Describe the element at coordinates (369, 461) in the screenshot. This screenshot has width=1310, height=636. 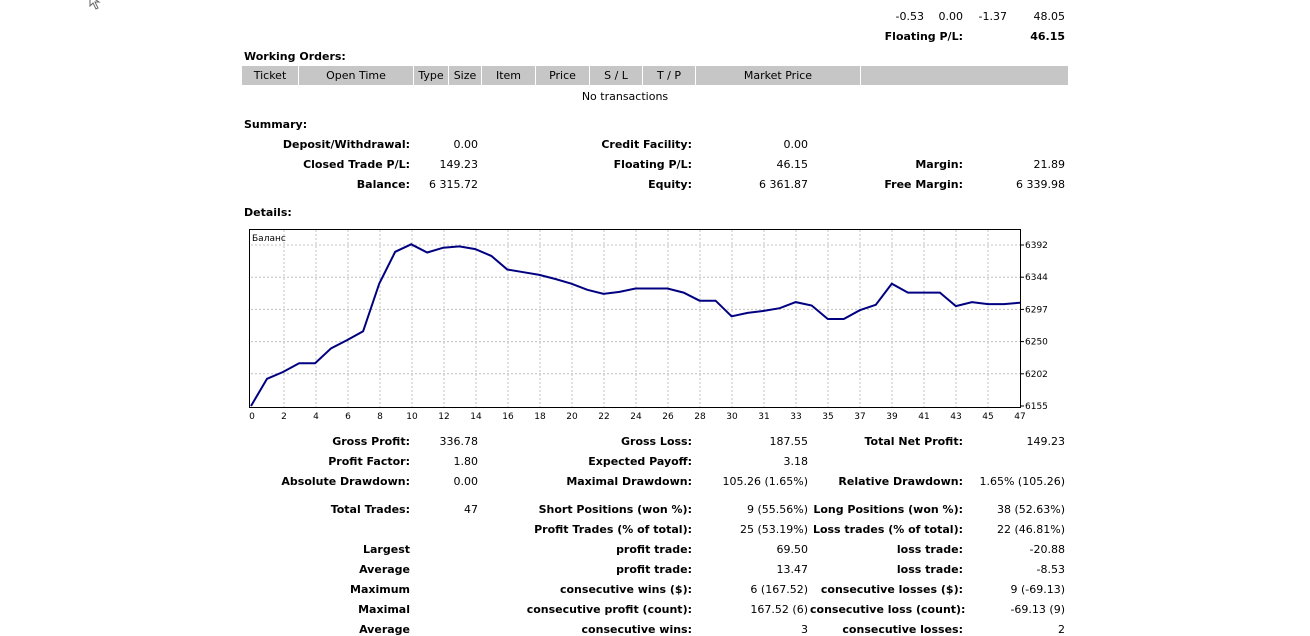
I see `profit-factor-label: Profit Factor:` at that location.